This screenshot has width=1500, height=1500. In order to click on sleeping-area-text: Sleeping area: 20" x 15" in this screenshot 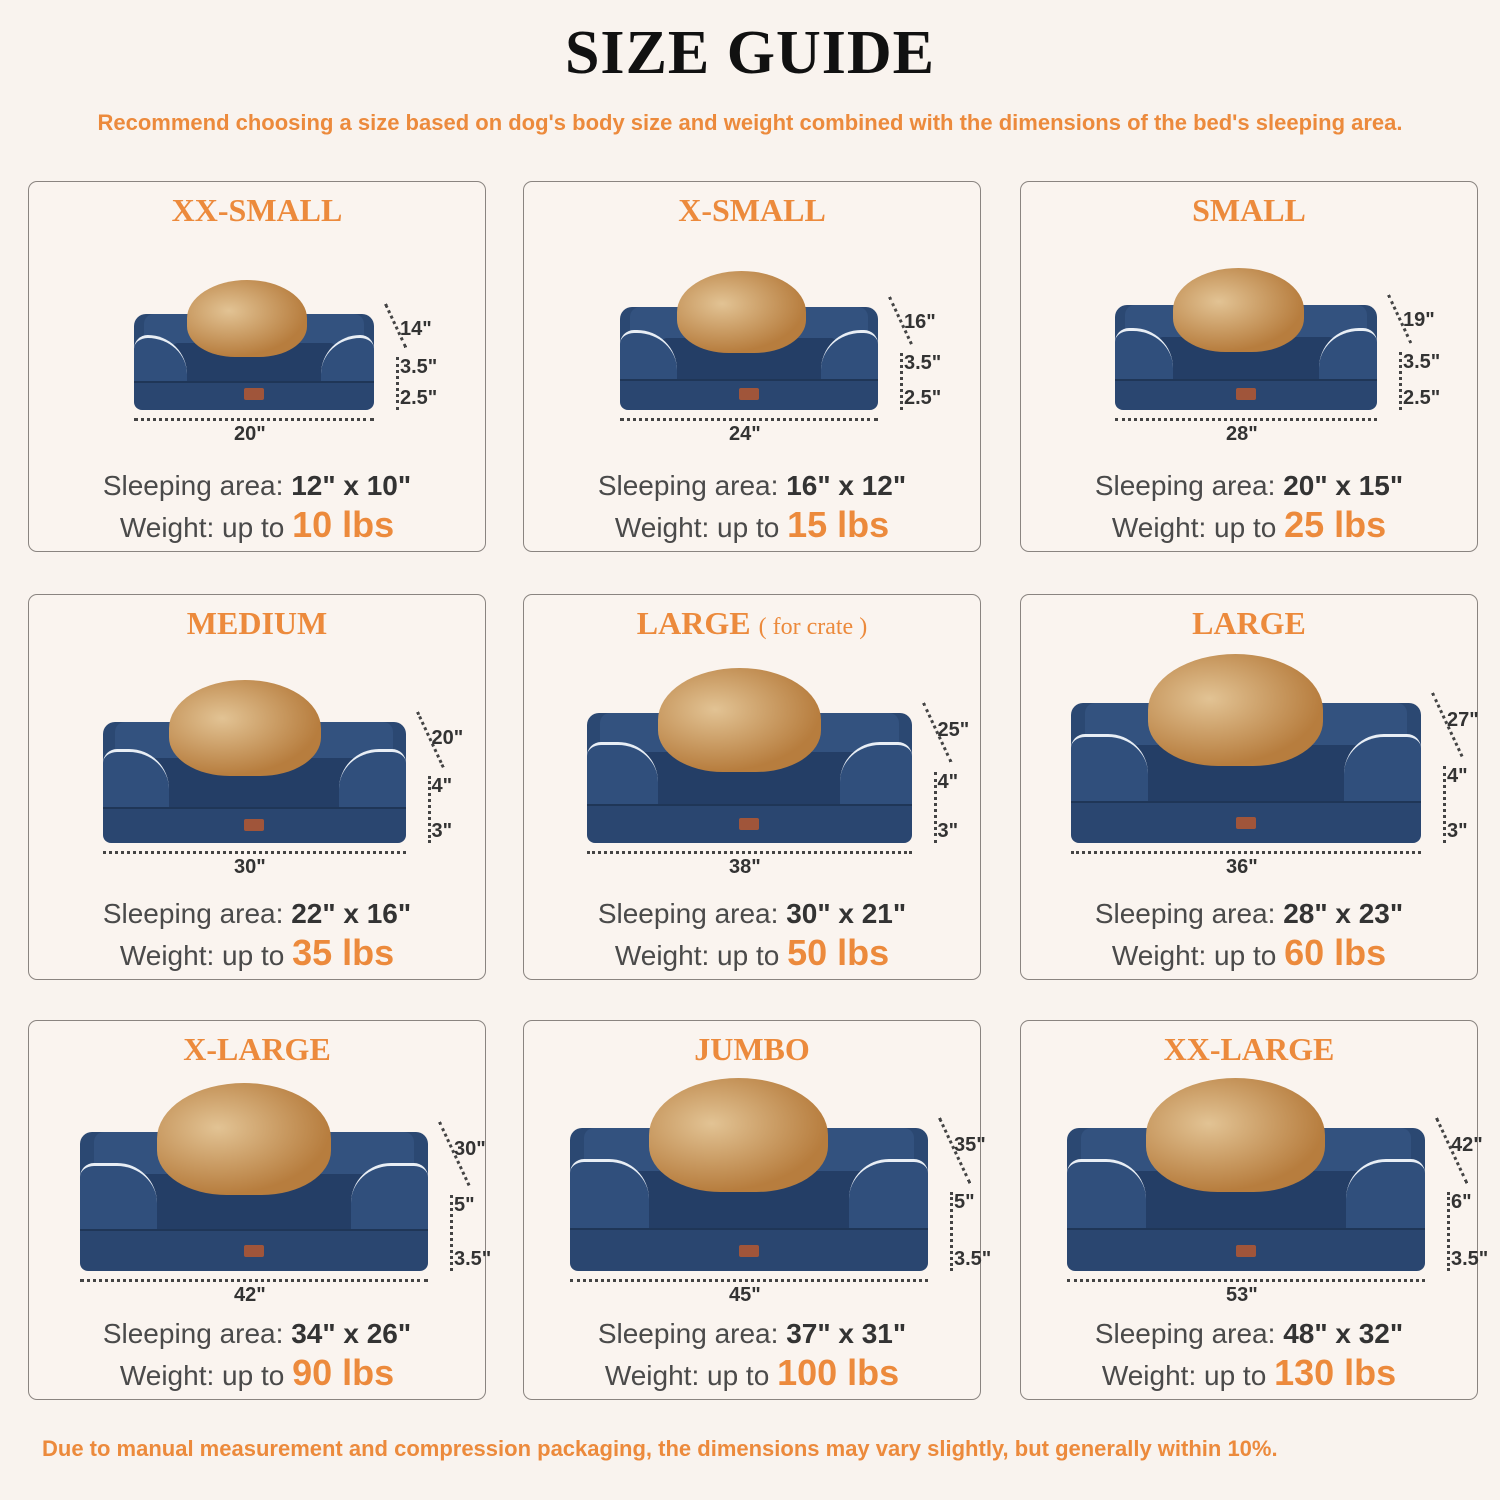, I will do `click(1249, 486)`.